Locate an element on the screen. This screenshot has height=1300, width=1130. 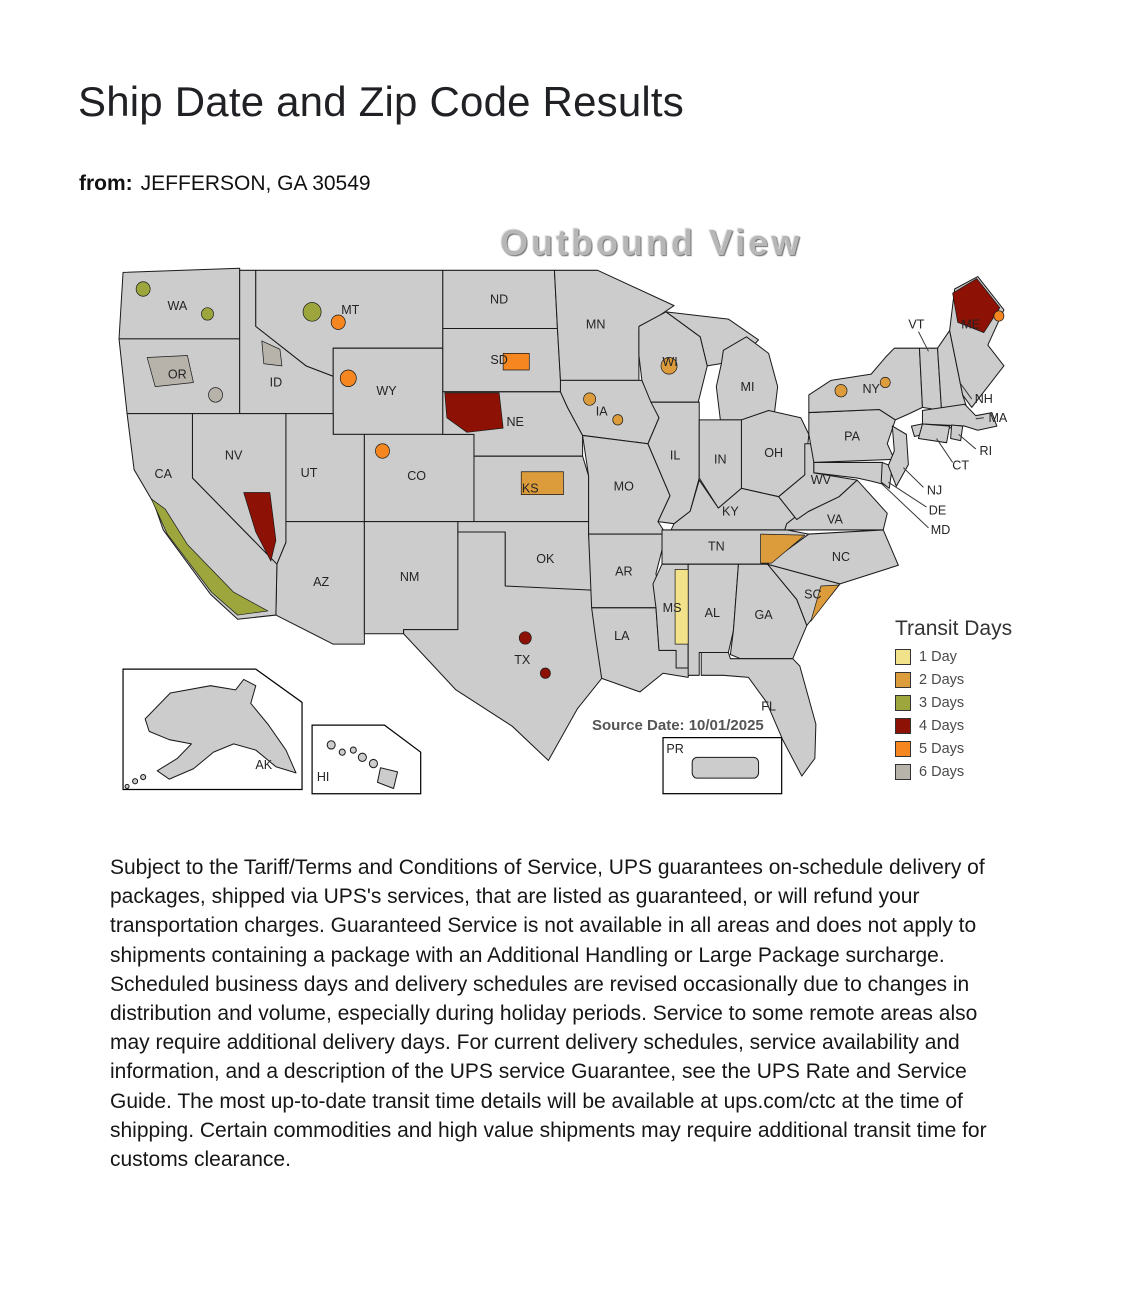
from-label: from: is located at coordinates (106, 183).